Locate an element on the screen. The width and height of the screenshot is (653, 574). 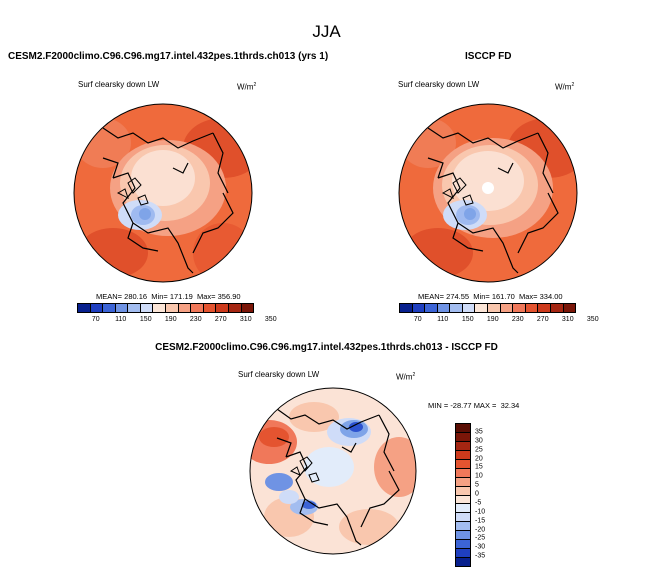
diff-colorbar-labels: 35 30 25 20 15 10 5 0 -5 -10 -15 -20 -25 -30 -35 is located at coordinates (490, 495).